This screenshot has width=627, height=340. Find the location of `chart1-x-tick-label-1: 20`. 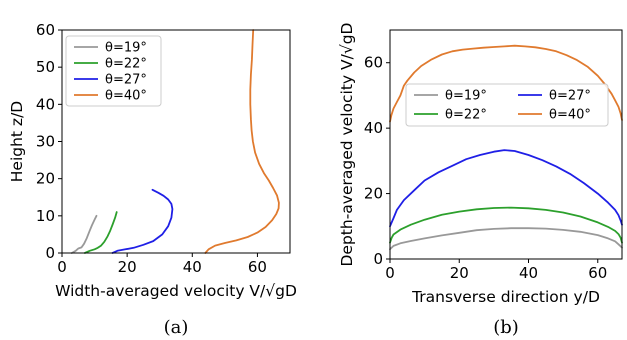

chart1-x-tick-label-1: 20 is located at coordinates (459, 273).